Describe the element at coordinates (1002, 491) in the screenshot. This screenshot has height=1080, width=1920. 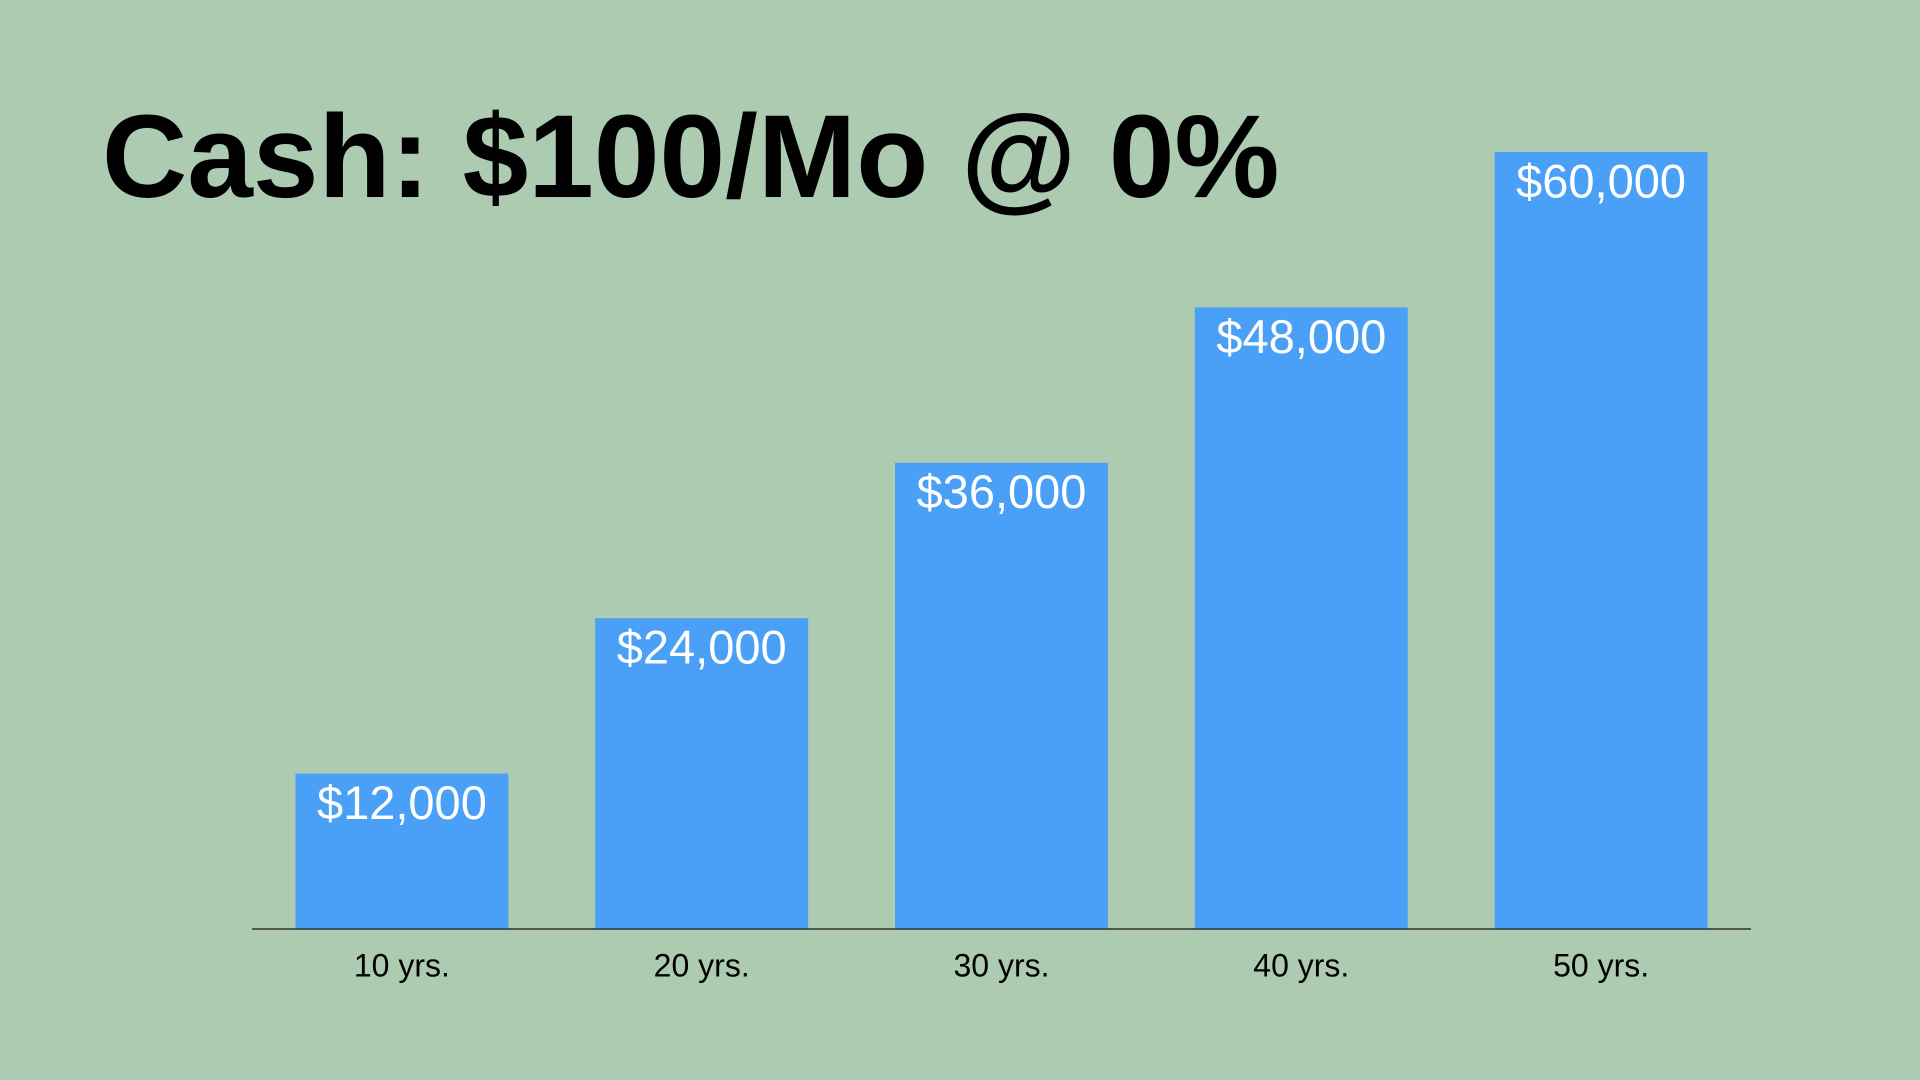
I see `value-label: $36,000` at that location.